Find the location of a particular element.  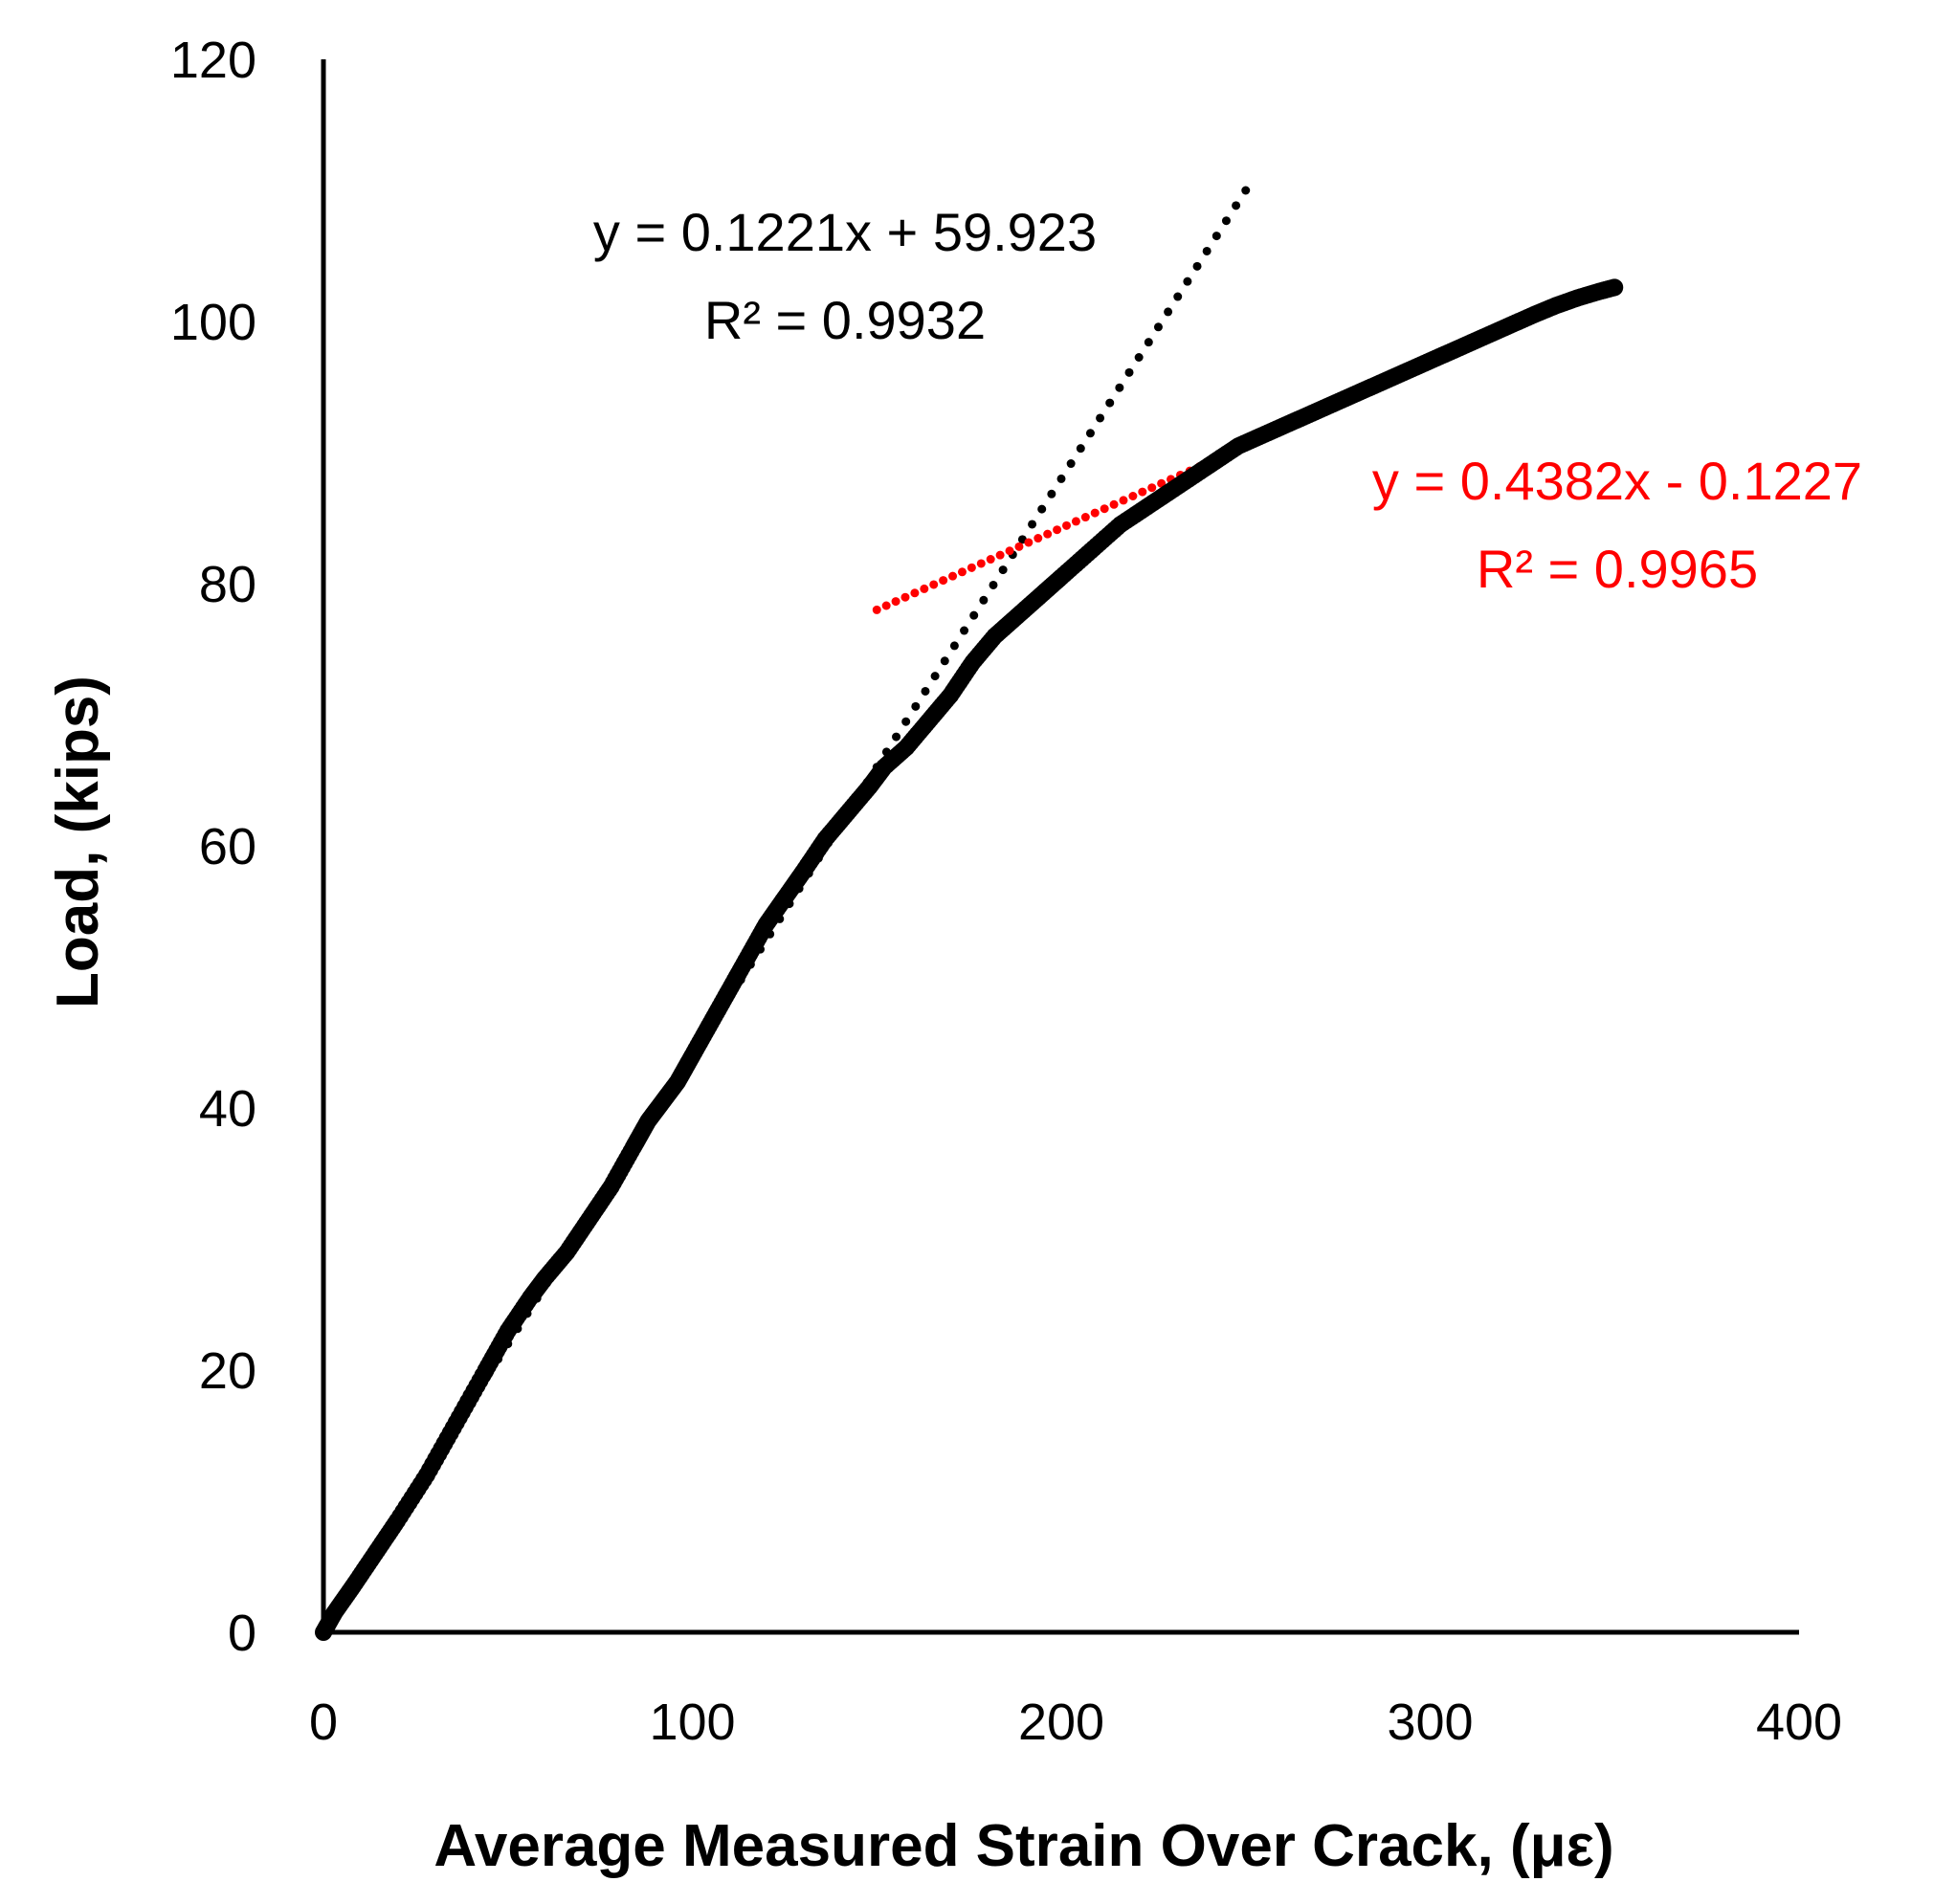

x-tick-labels: 0 100 200 300 400 is located at coordinates (1075, 1722).